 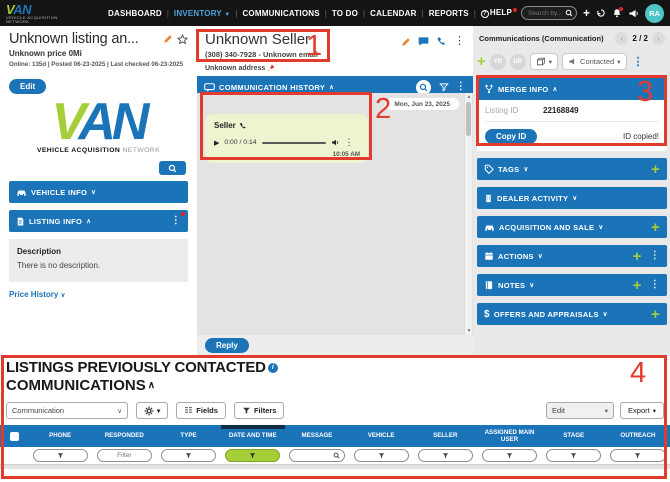 What do you see at coordinates (151, 385) in the screenshot?
I see `chevron-up-icon: ∧` at bounding box center [151, 385].